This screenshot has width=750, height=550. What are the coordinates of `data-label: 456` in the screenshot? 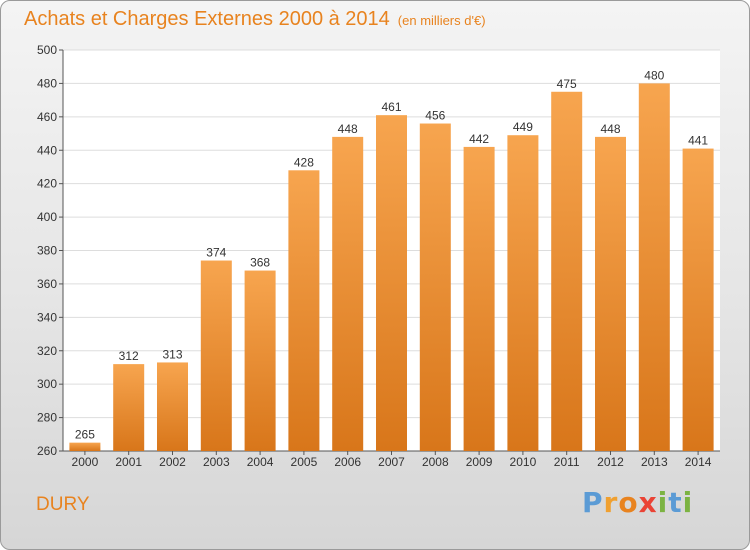 It's located at (435, 116).